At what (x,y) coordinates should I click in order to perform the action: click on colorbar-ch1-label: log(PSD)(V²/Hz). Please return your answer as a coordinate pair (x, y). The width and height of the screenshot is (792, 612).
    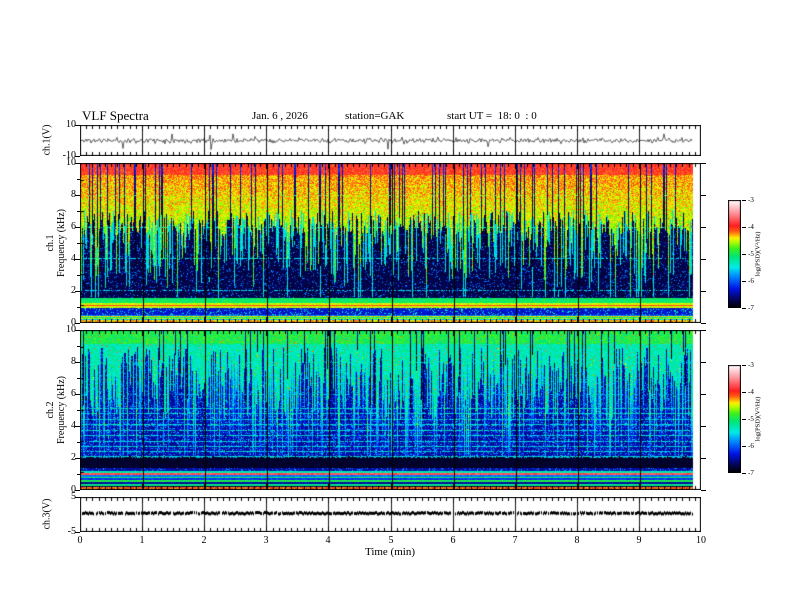
    Looking at the image, I should click on (758, 254).